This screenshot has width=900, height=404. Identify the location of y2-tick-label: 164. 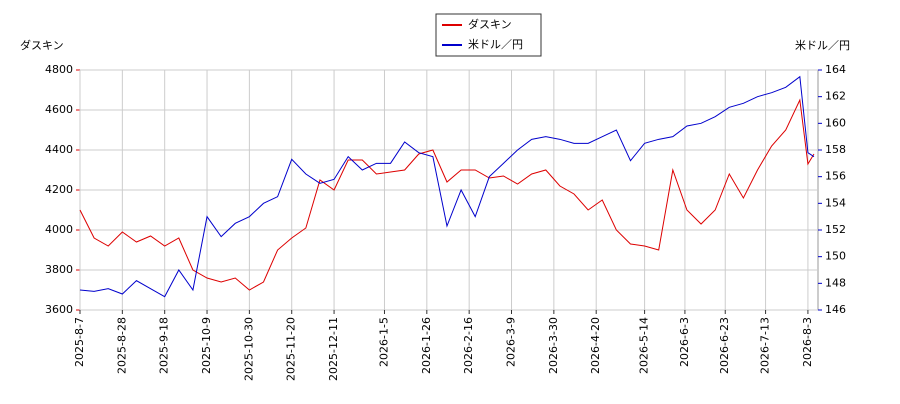
(835, 69).